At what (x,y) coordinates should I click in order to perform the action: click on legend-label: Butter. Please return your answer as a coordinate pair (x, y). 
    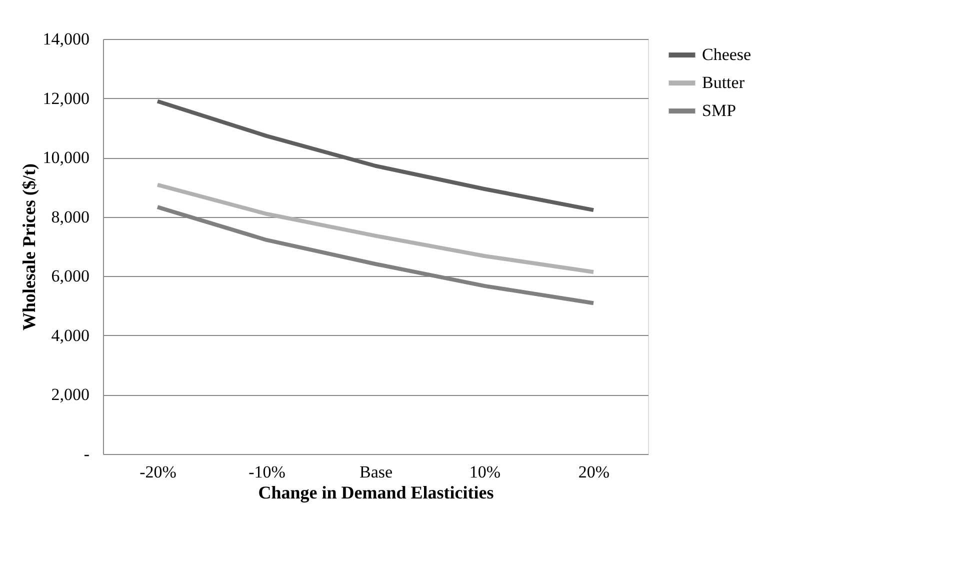
    Looking at the image, I should click on (723, 82).